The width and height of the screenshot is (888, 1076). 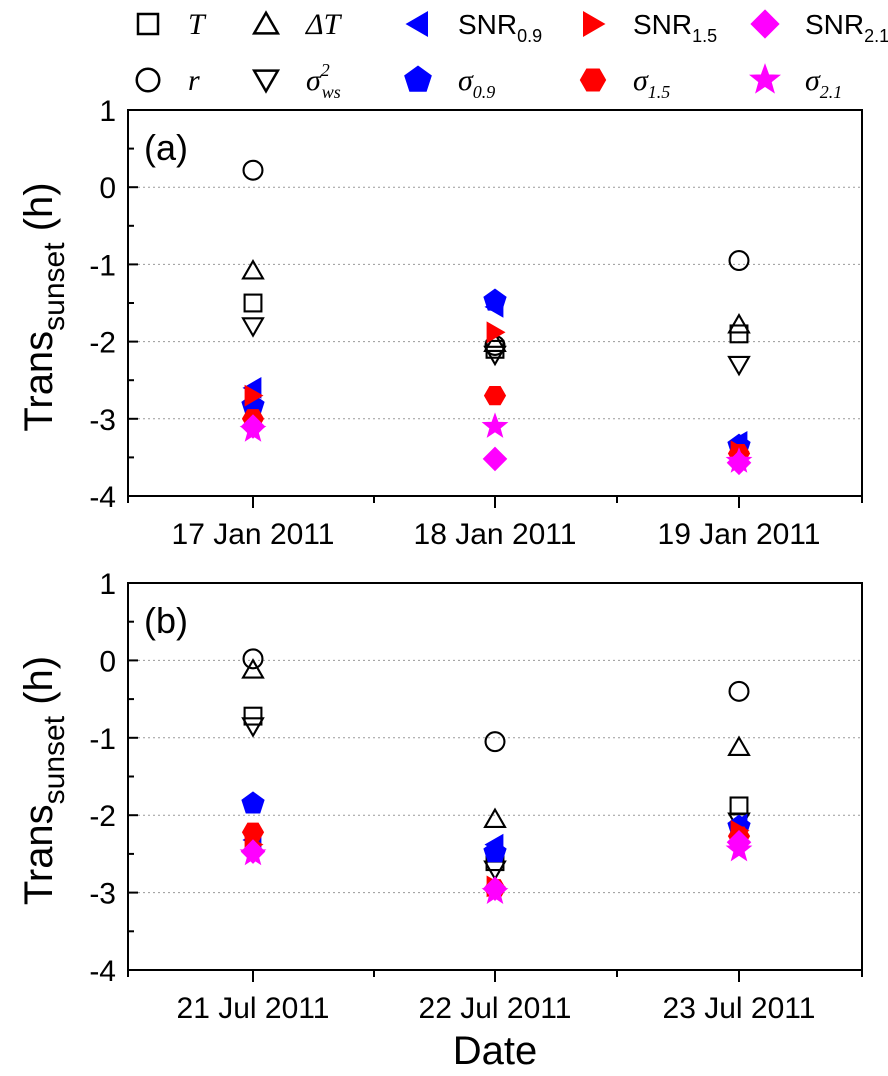 What do you see at coordinates (675, 27) in the screenshot?
I see `legend-label: SNR1.5` at bounding box center [675, 27].